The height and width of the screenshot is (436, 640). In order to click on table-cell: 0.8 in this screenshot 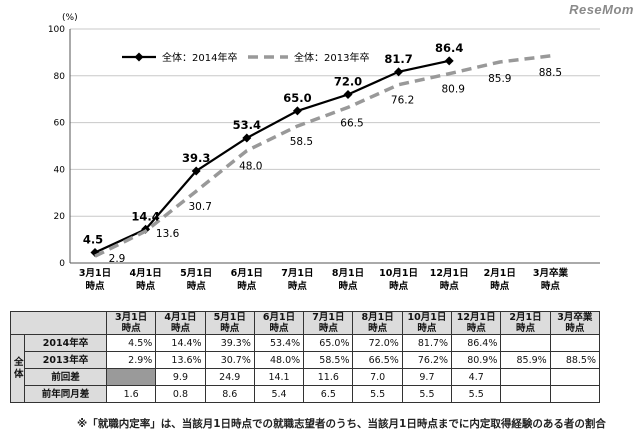, I will do `click(180, 394)`.